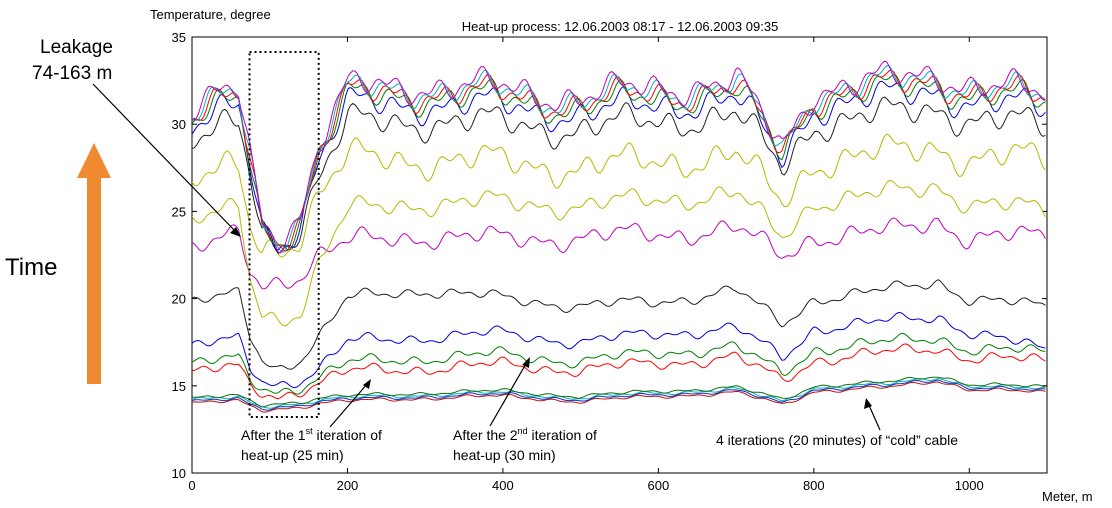 This screenshot has height=508, width=1112. What do you see at coordinates (179, 299) in the screenshot?
I see `y-tick-label: 20` at bounding box center [179, 299].